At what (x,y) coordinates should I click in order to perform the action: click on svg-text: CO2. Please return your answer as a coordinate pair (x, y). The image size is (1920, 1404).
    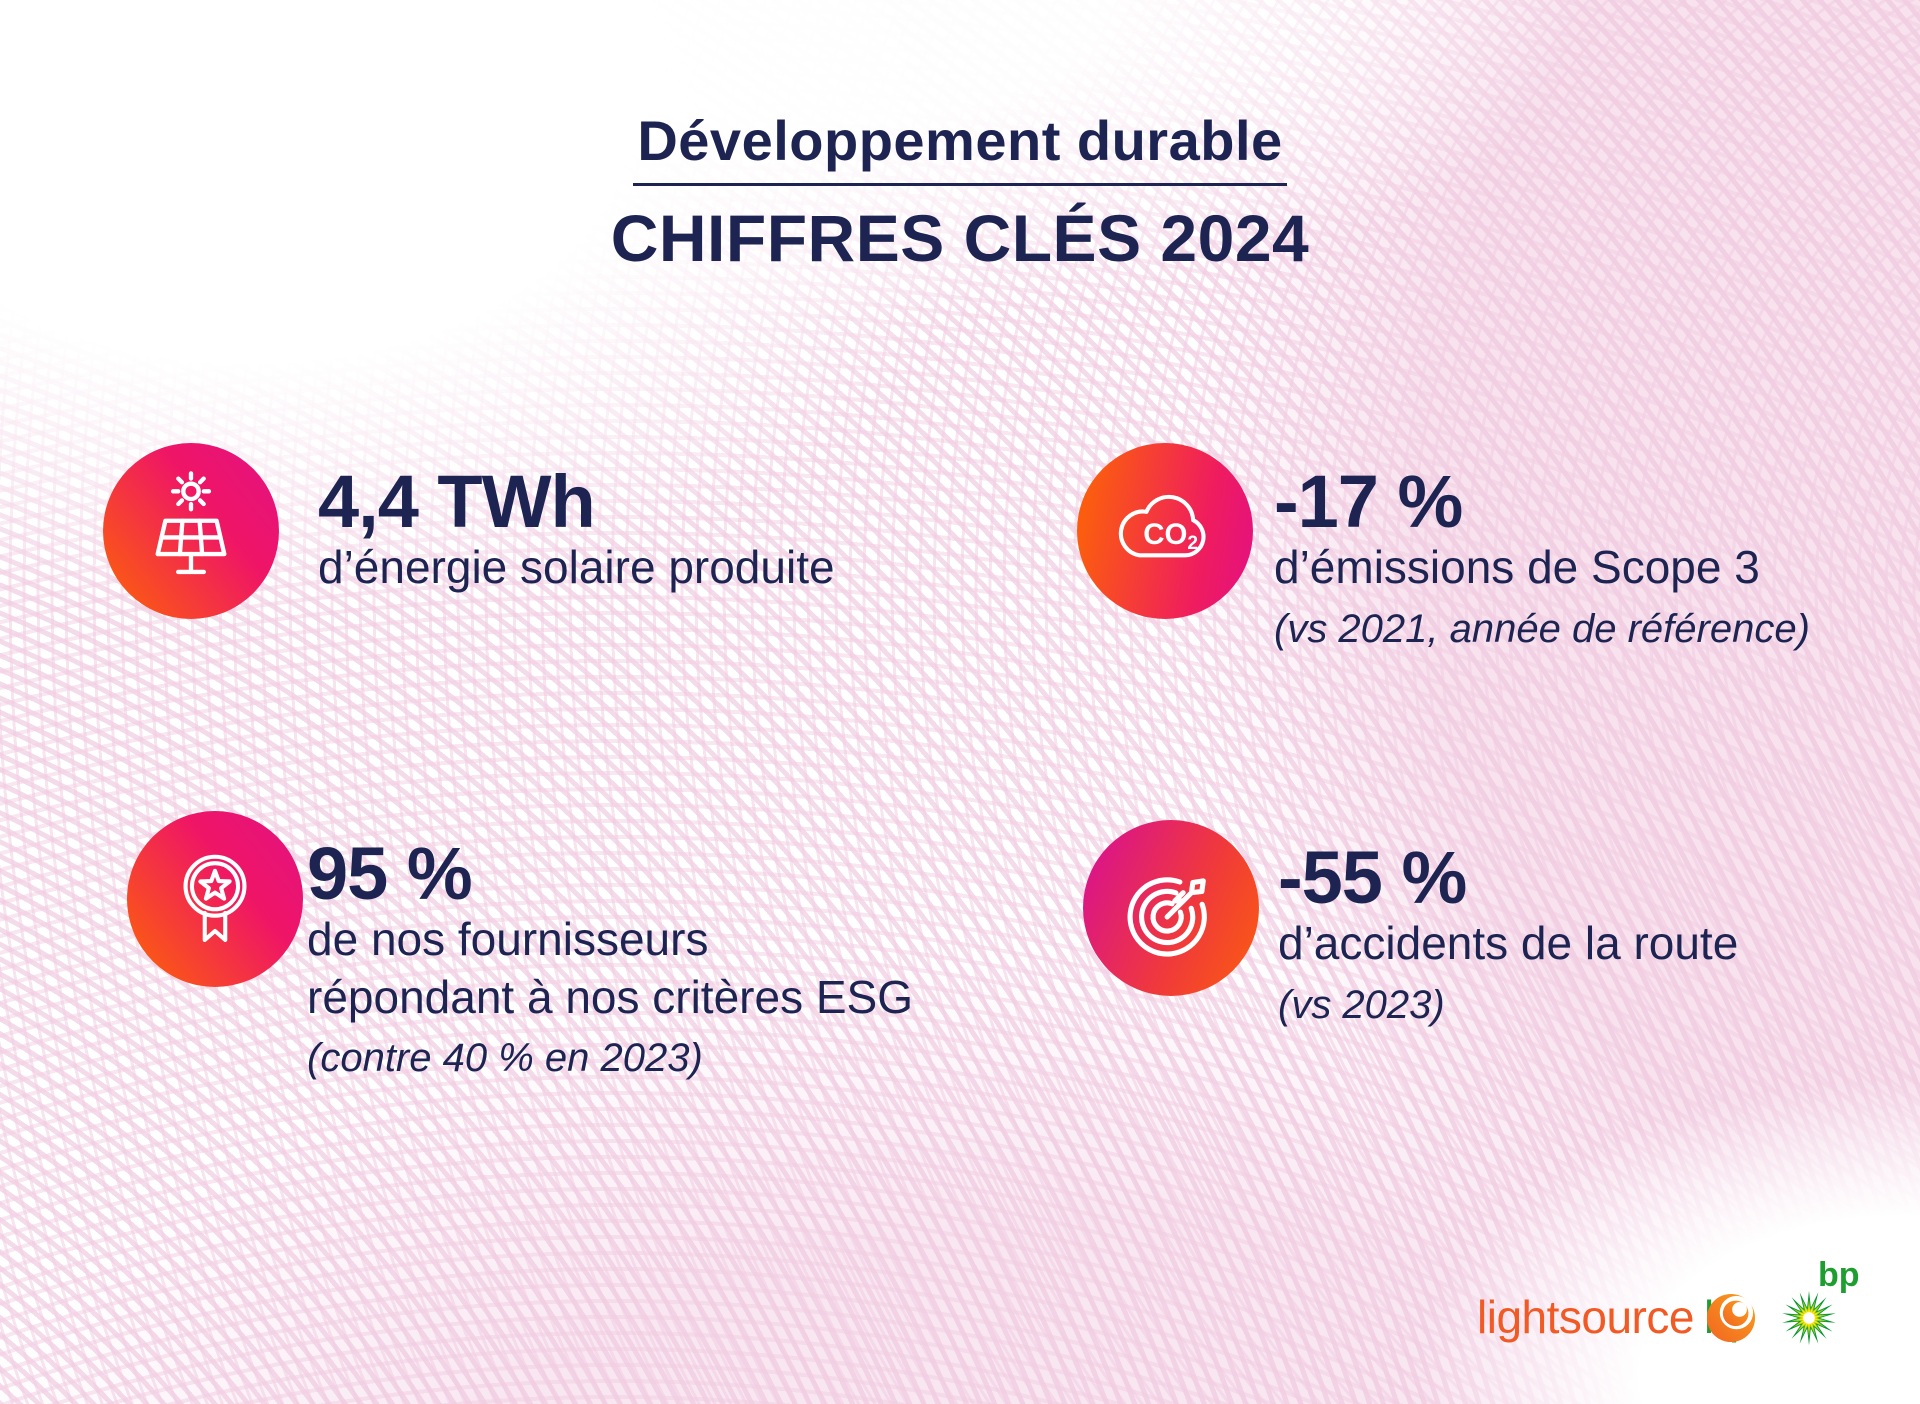
    Looking at the image, I should click on (1170, 536).